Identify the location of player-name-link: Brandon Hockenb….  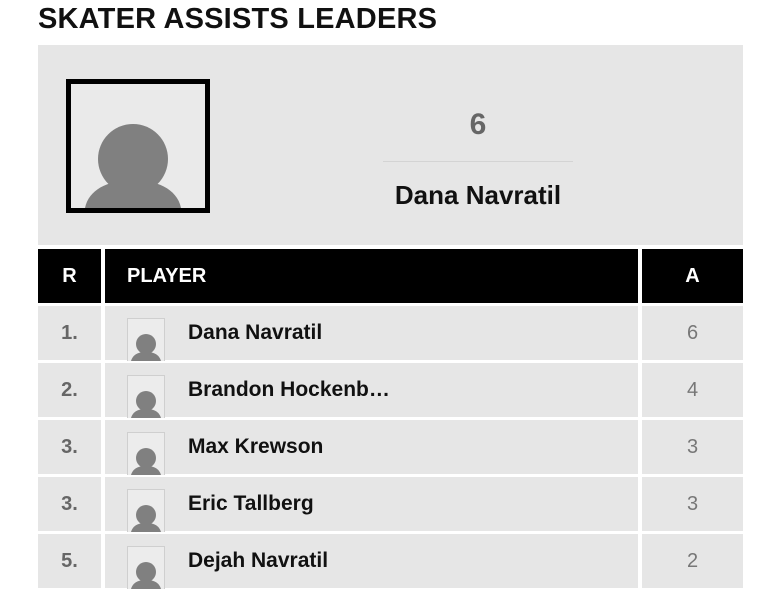
(289, 389).